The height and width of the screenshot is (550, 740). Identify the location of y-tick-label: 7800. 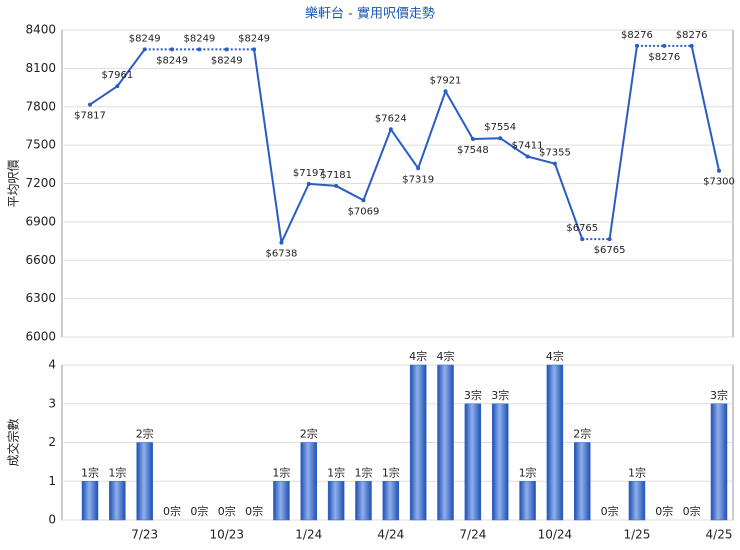
(40, 106).